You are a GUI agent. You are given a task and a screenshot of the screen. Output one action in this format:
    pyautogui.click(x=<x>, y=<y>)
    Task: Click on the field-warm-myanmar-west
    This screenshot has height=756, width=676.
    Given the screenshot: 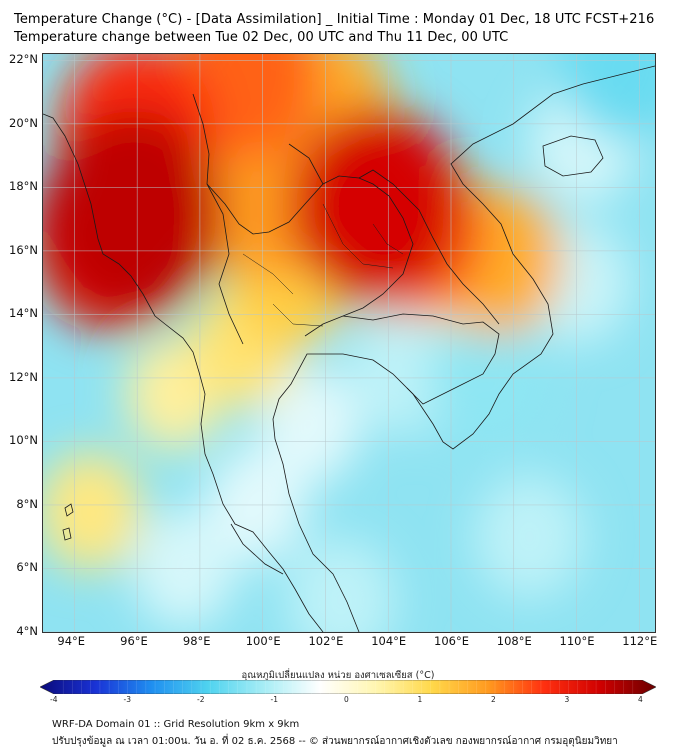 What is the action you would take?
    pyautogui.click(x=134, y=213)
    